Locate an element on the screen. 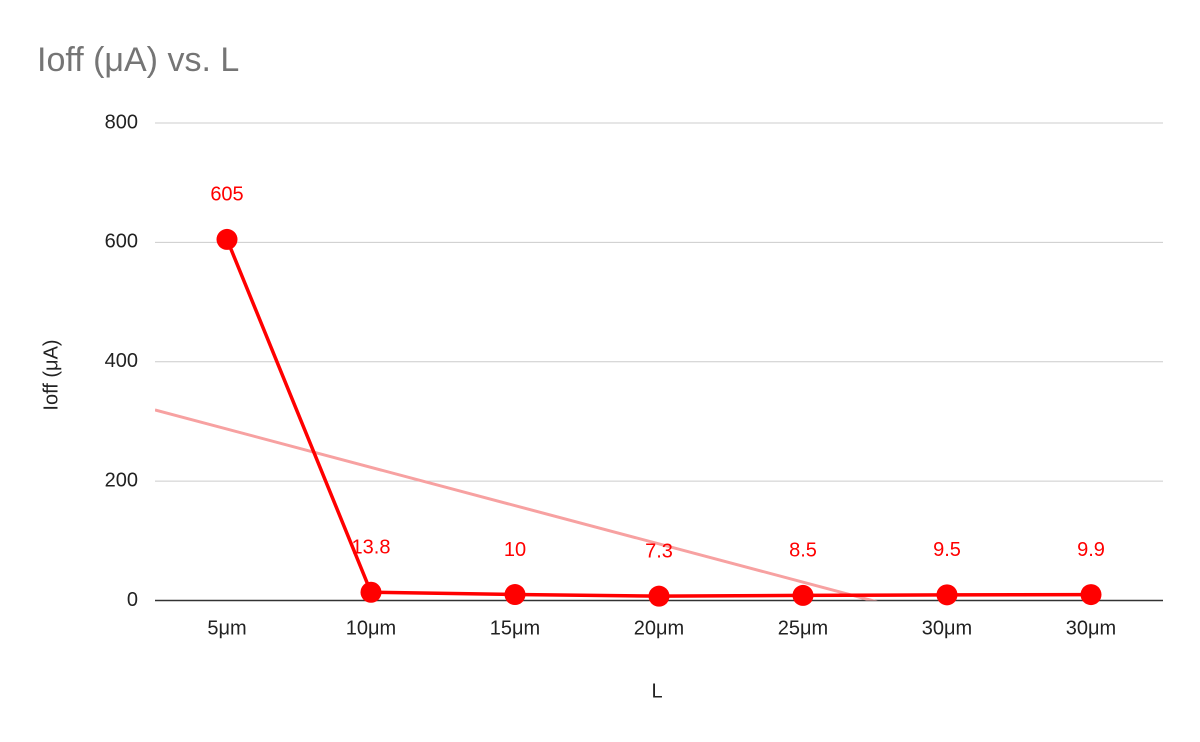 The height and width of the screenshot is (742, 1200). data-label: 10 is located at coordinates (515, 550).